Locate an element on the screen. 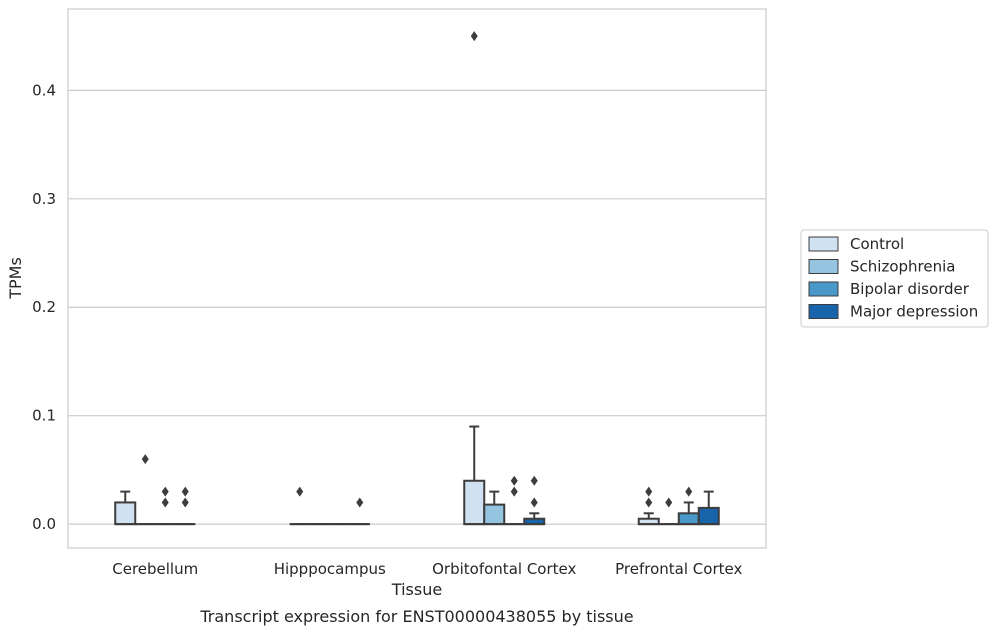 Image resolution: width=997 pixels, height=634 pixels. x-tick-label: Orbitofontal Cortex is located at coordinates (504, 569).